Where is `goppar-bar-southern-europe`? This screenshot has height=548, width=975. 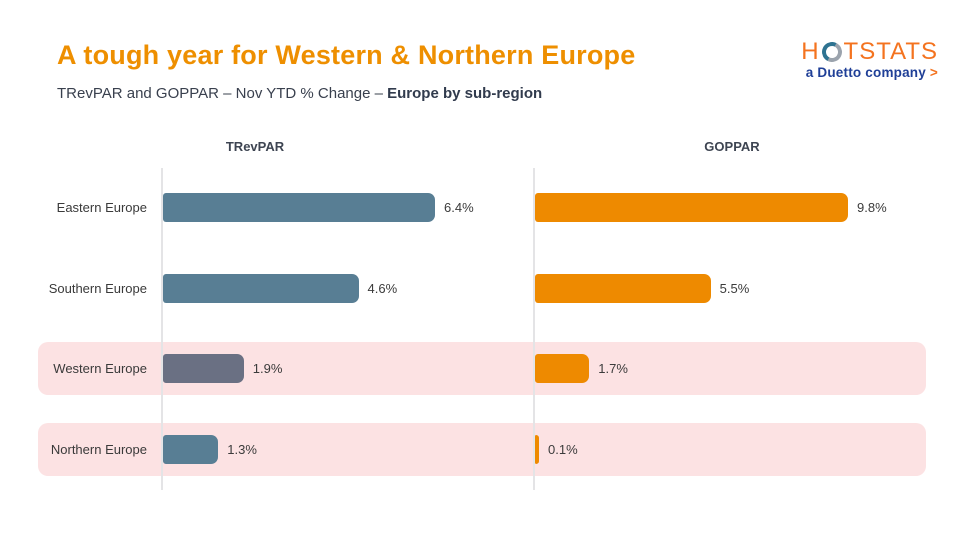
goppar-bar-southern-europe is located at coordinates (623, 288).